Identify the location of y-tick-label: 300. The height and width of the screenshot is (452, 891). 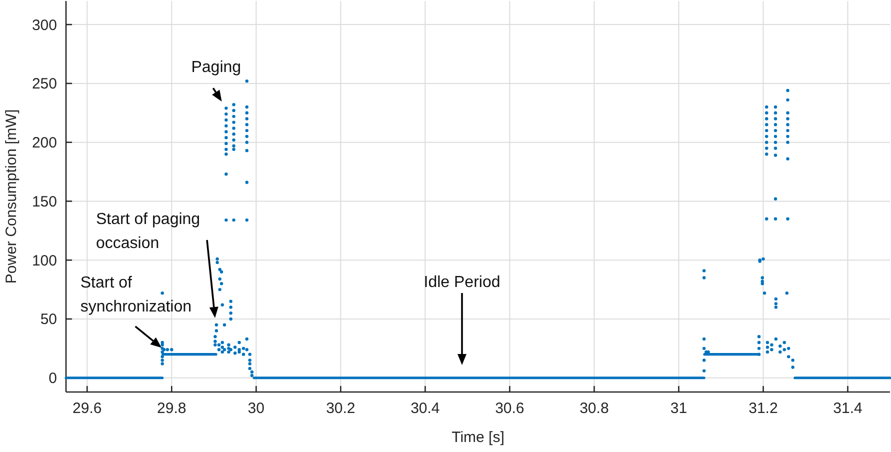
(44, 25).